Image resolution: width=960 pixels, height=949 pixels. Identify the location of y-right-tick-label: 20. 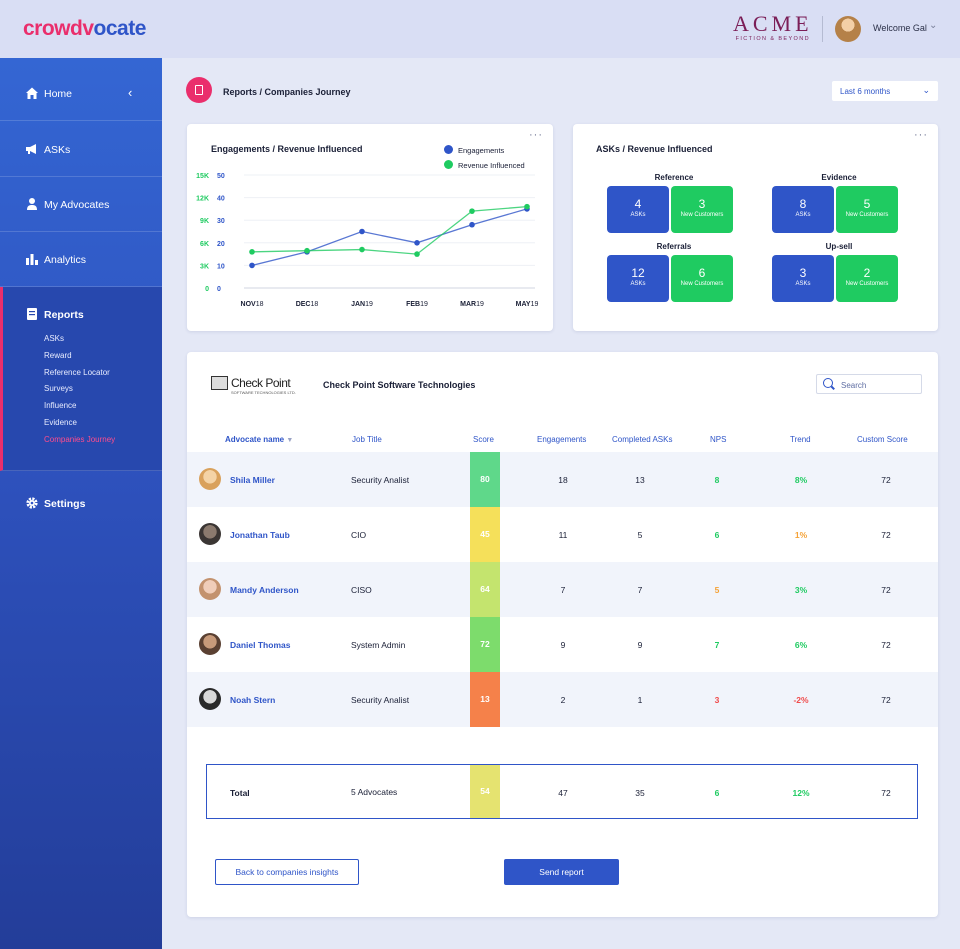
(221, 244).